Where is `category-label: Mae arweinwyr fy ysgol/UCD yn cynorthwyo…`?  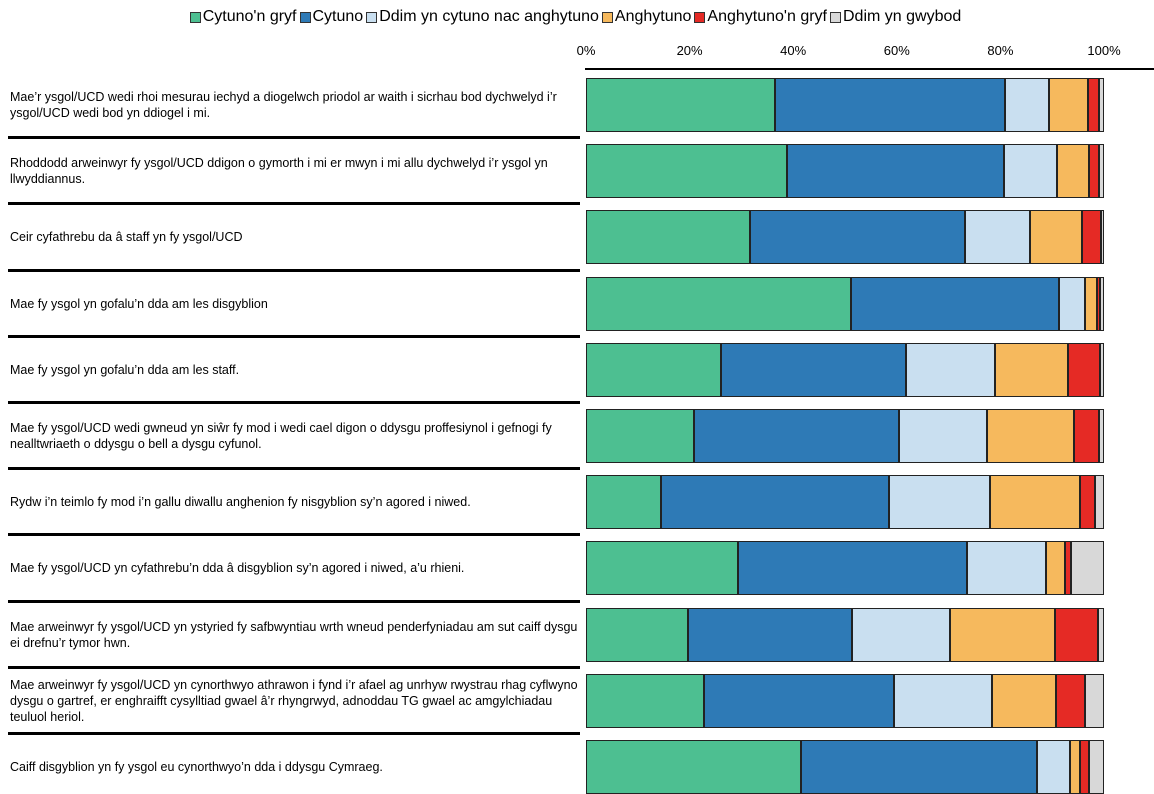 category-label: Mae arweinwyr fy ysgol/UCD yn cynorthwyo… is located at coordinates (295, 701).